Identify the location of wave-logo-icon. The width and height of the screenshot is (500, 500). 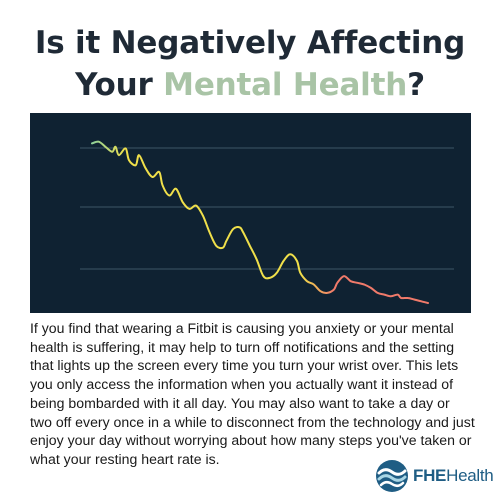
(392, 476).